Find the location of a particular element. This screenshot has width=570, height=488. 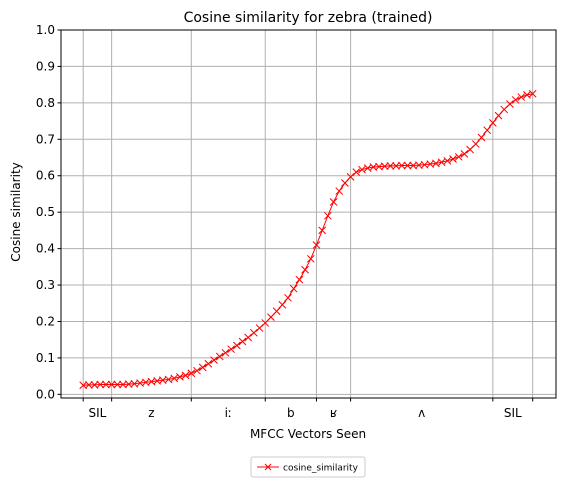

y-tick-label: 0.5 is located at coordinates (45, 212).